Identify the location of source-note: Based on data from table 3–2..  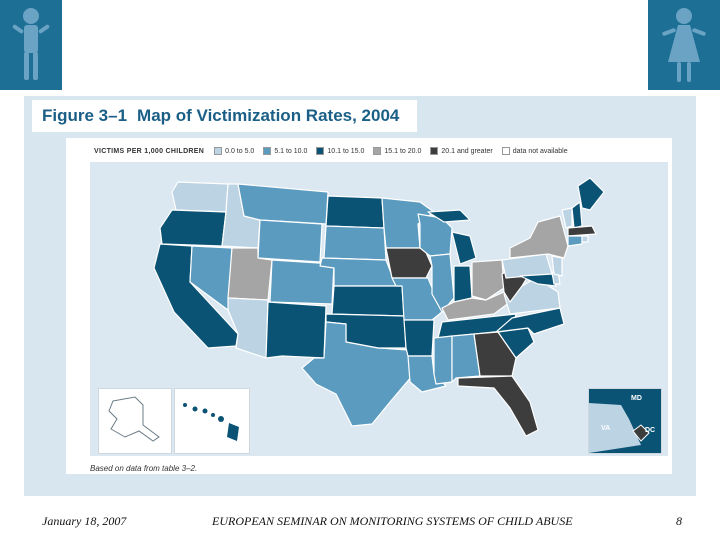
(144, 468).